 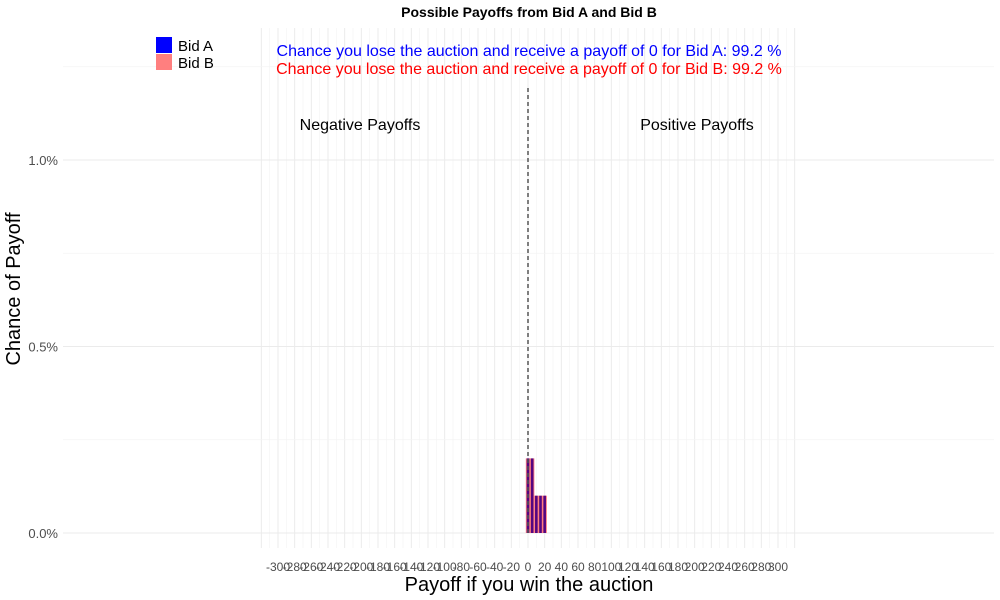 I want to click on x-tick-label: 0, so click(x=528, y=567).